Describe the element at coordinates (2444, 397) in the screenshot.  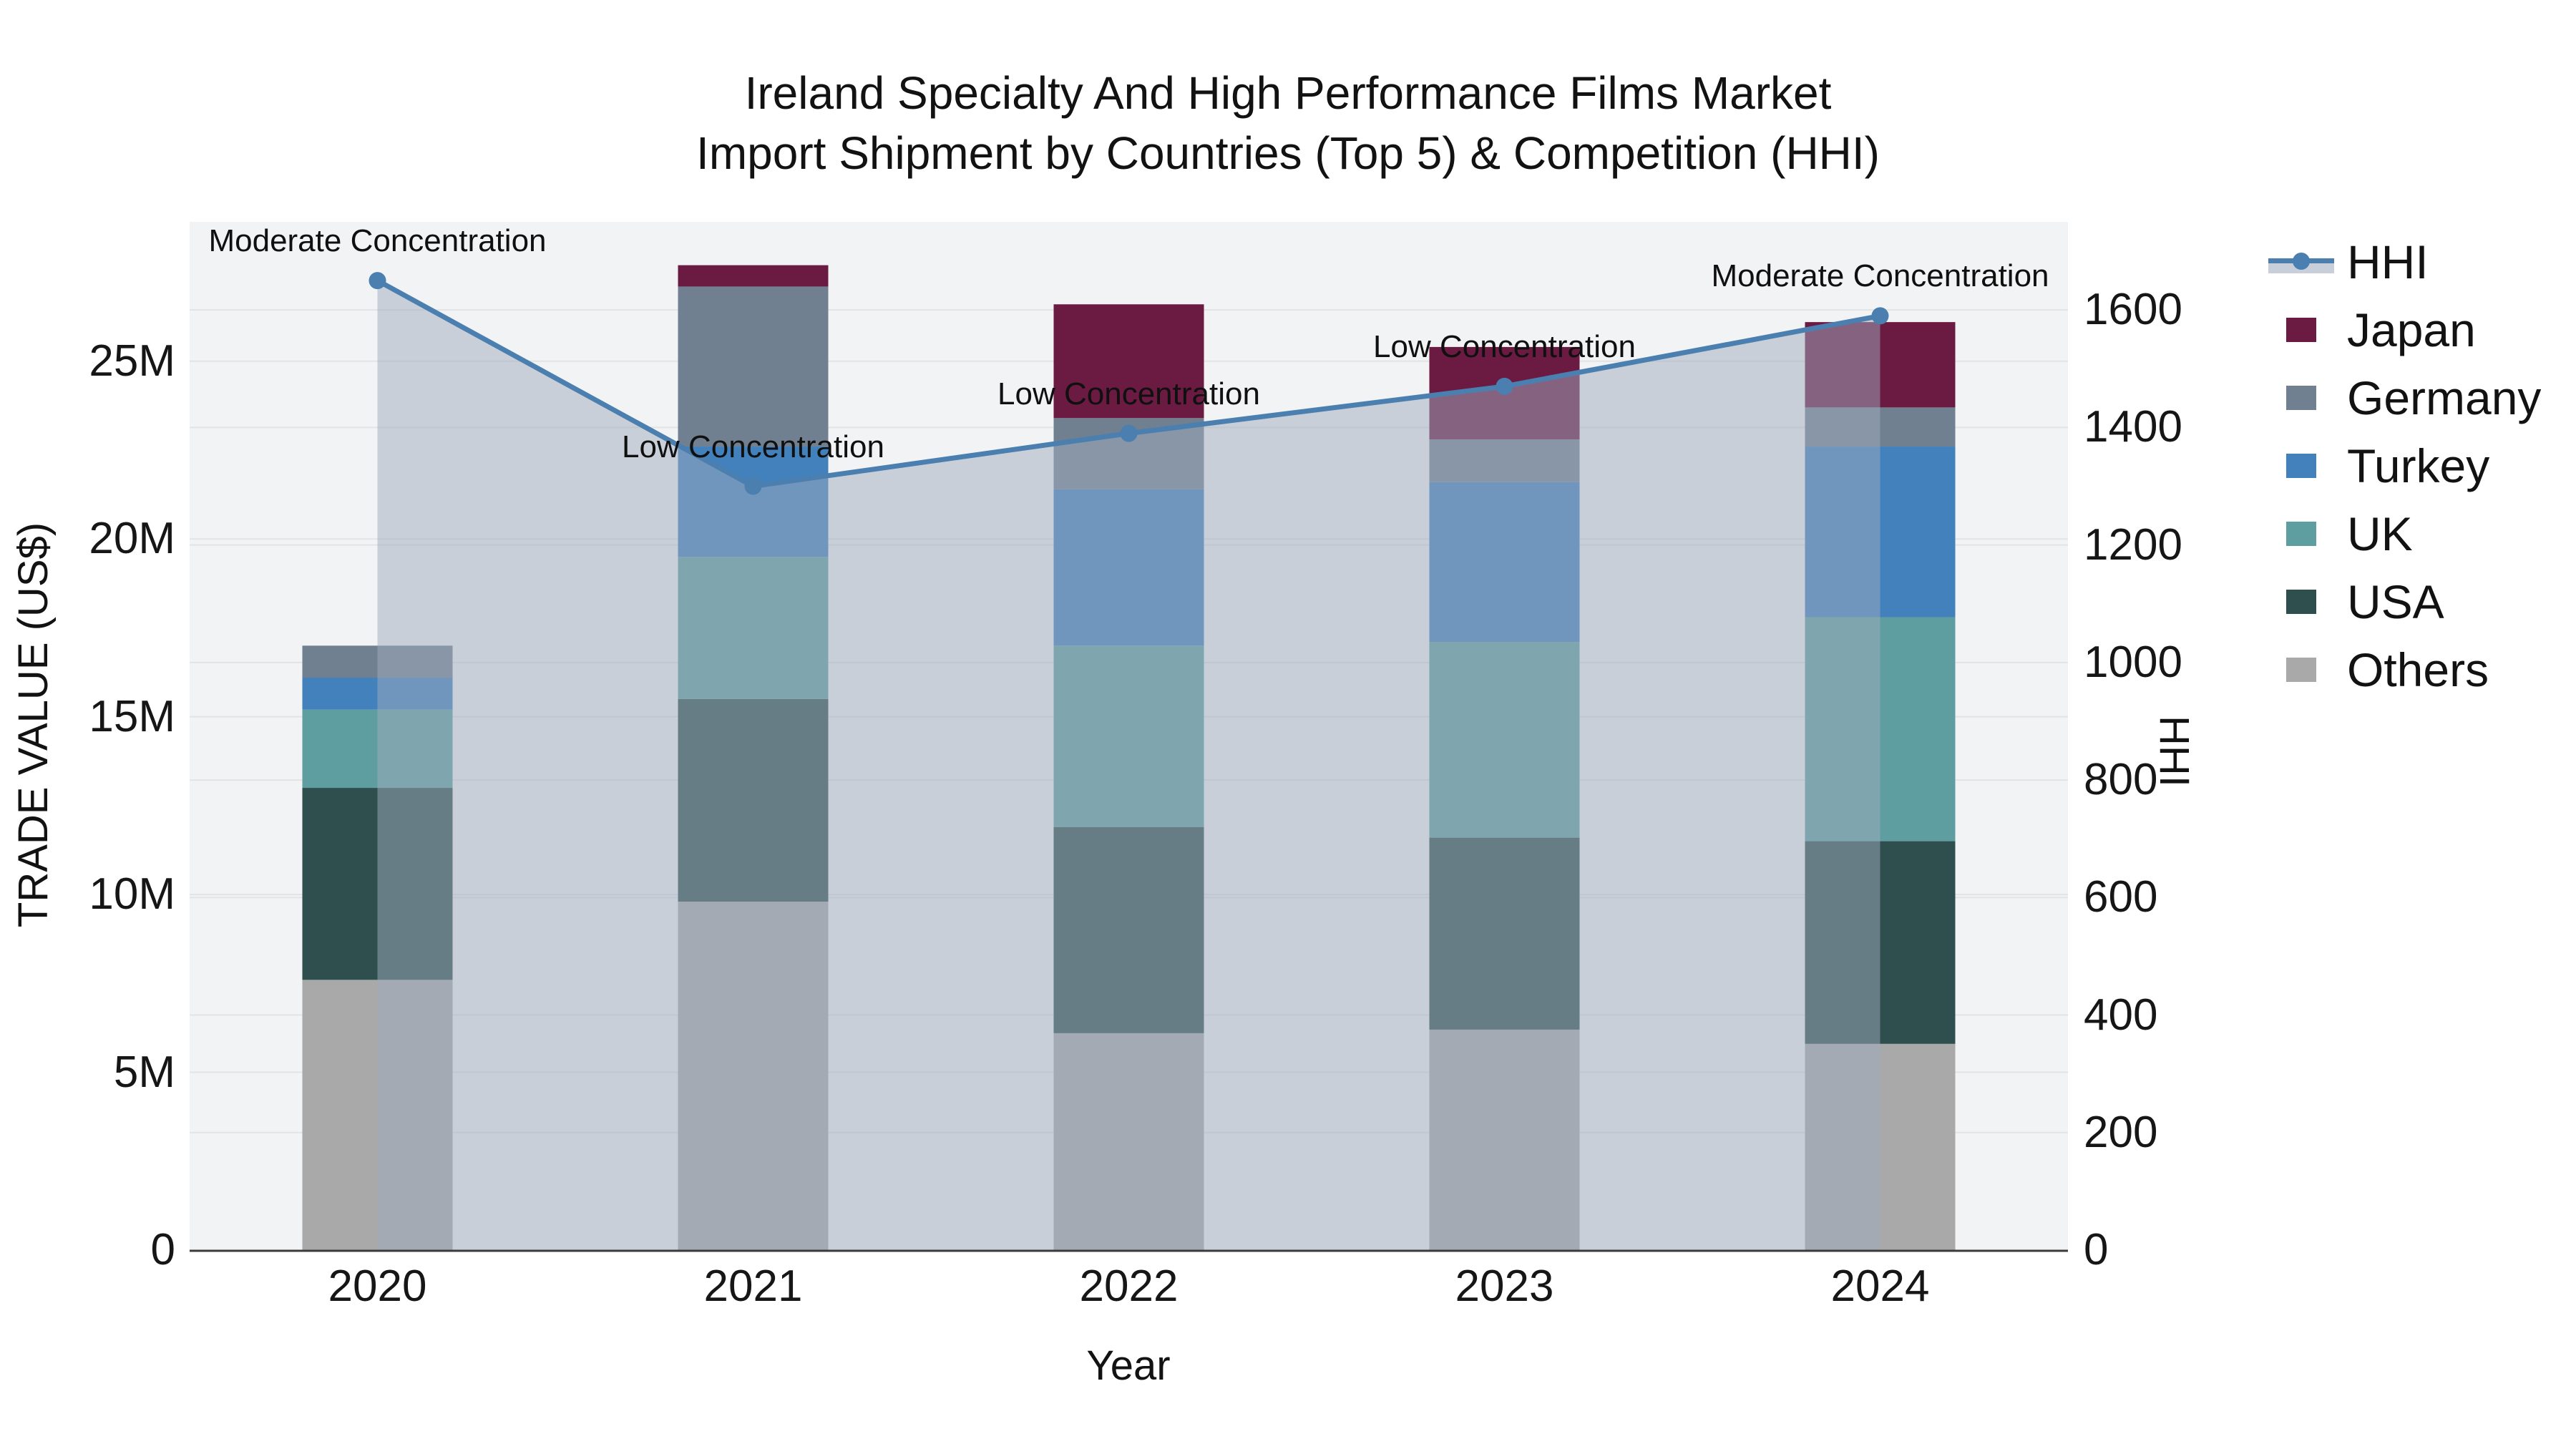
I see `legend-label-germany: Germany` at that location.